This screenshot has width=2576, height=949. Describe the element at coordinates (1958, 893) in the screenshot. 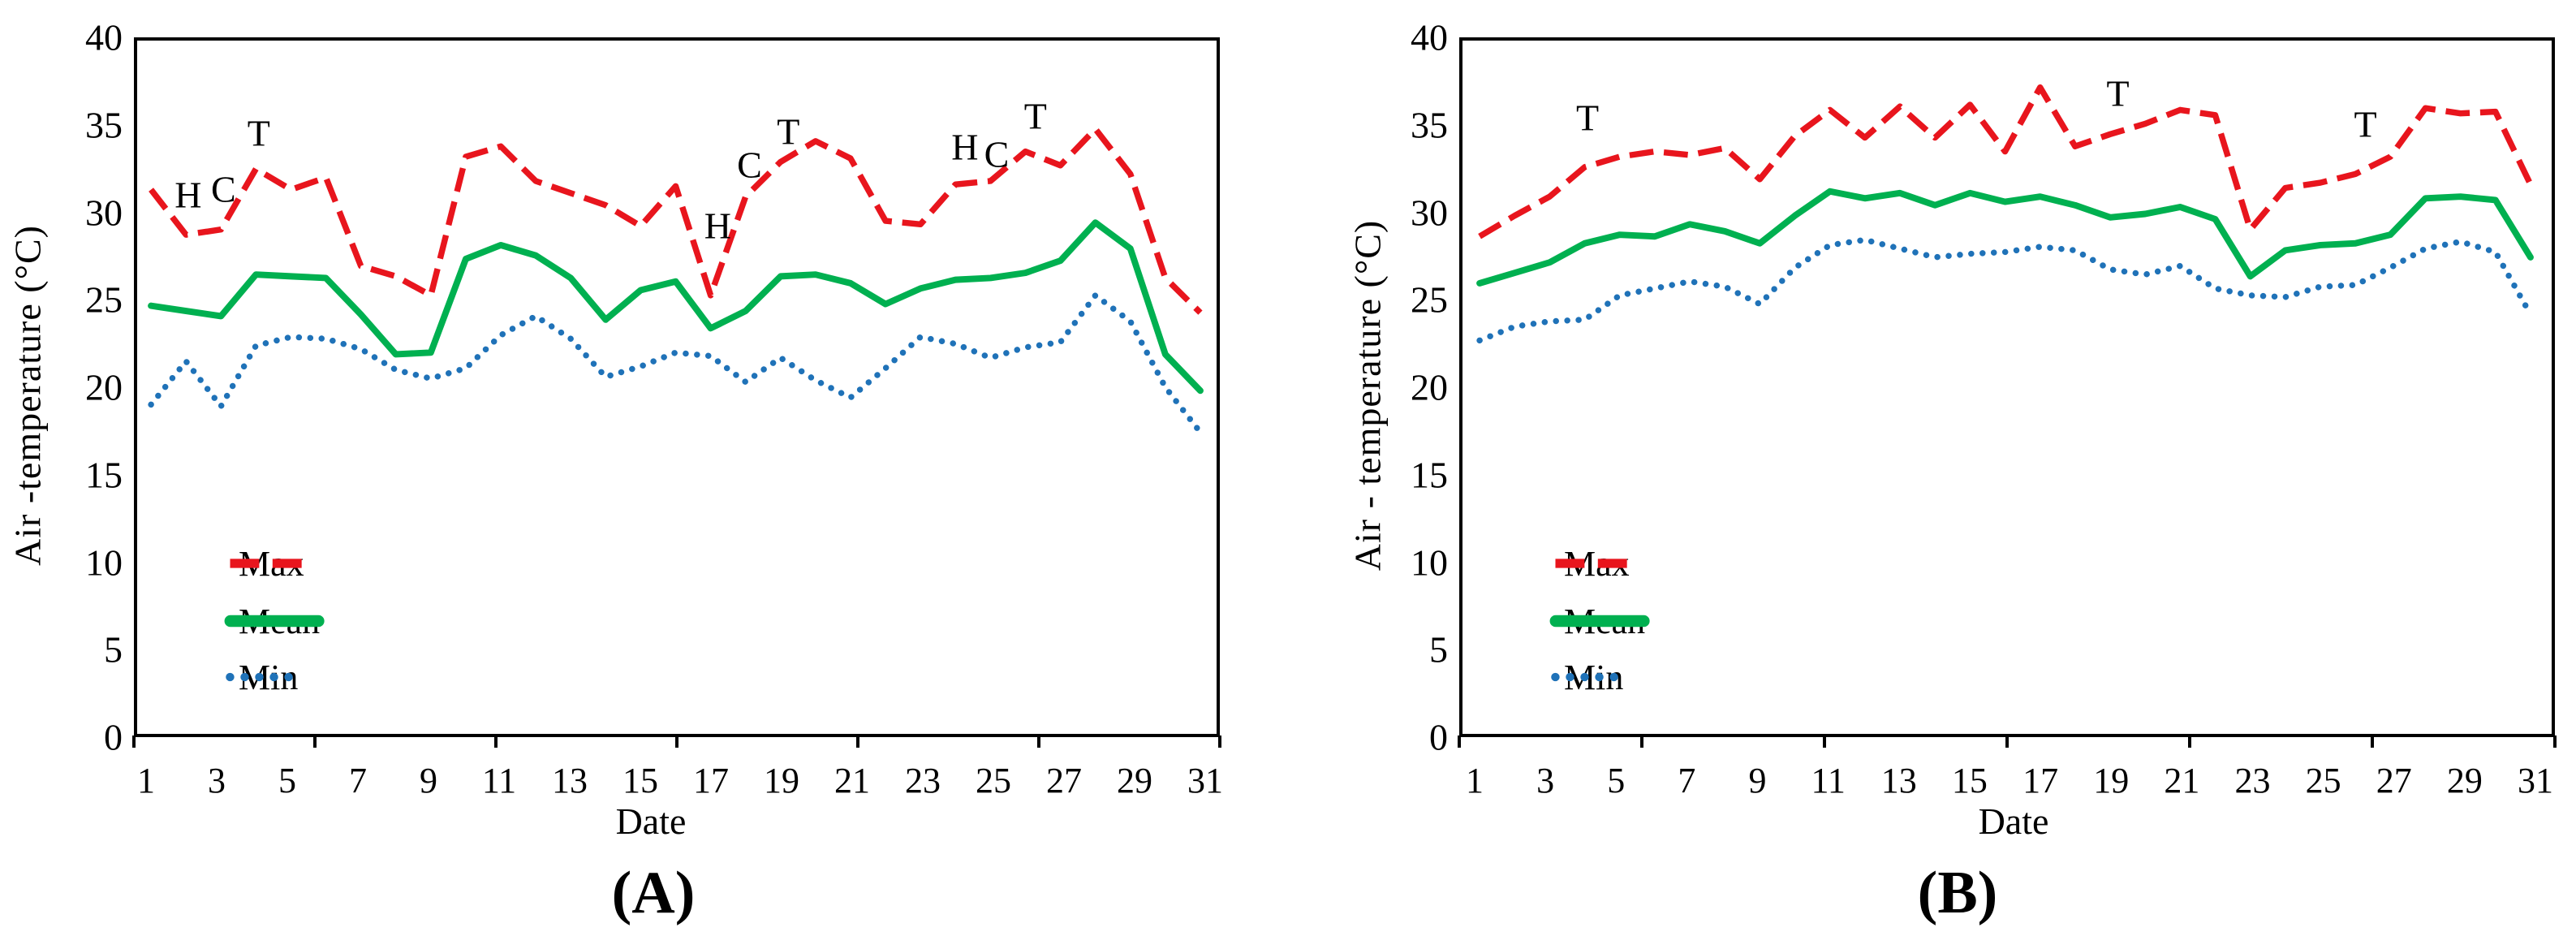

I see `chart-caption: (B)` at that location.